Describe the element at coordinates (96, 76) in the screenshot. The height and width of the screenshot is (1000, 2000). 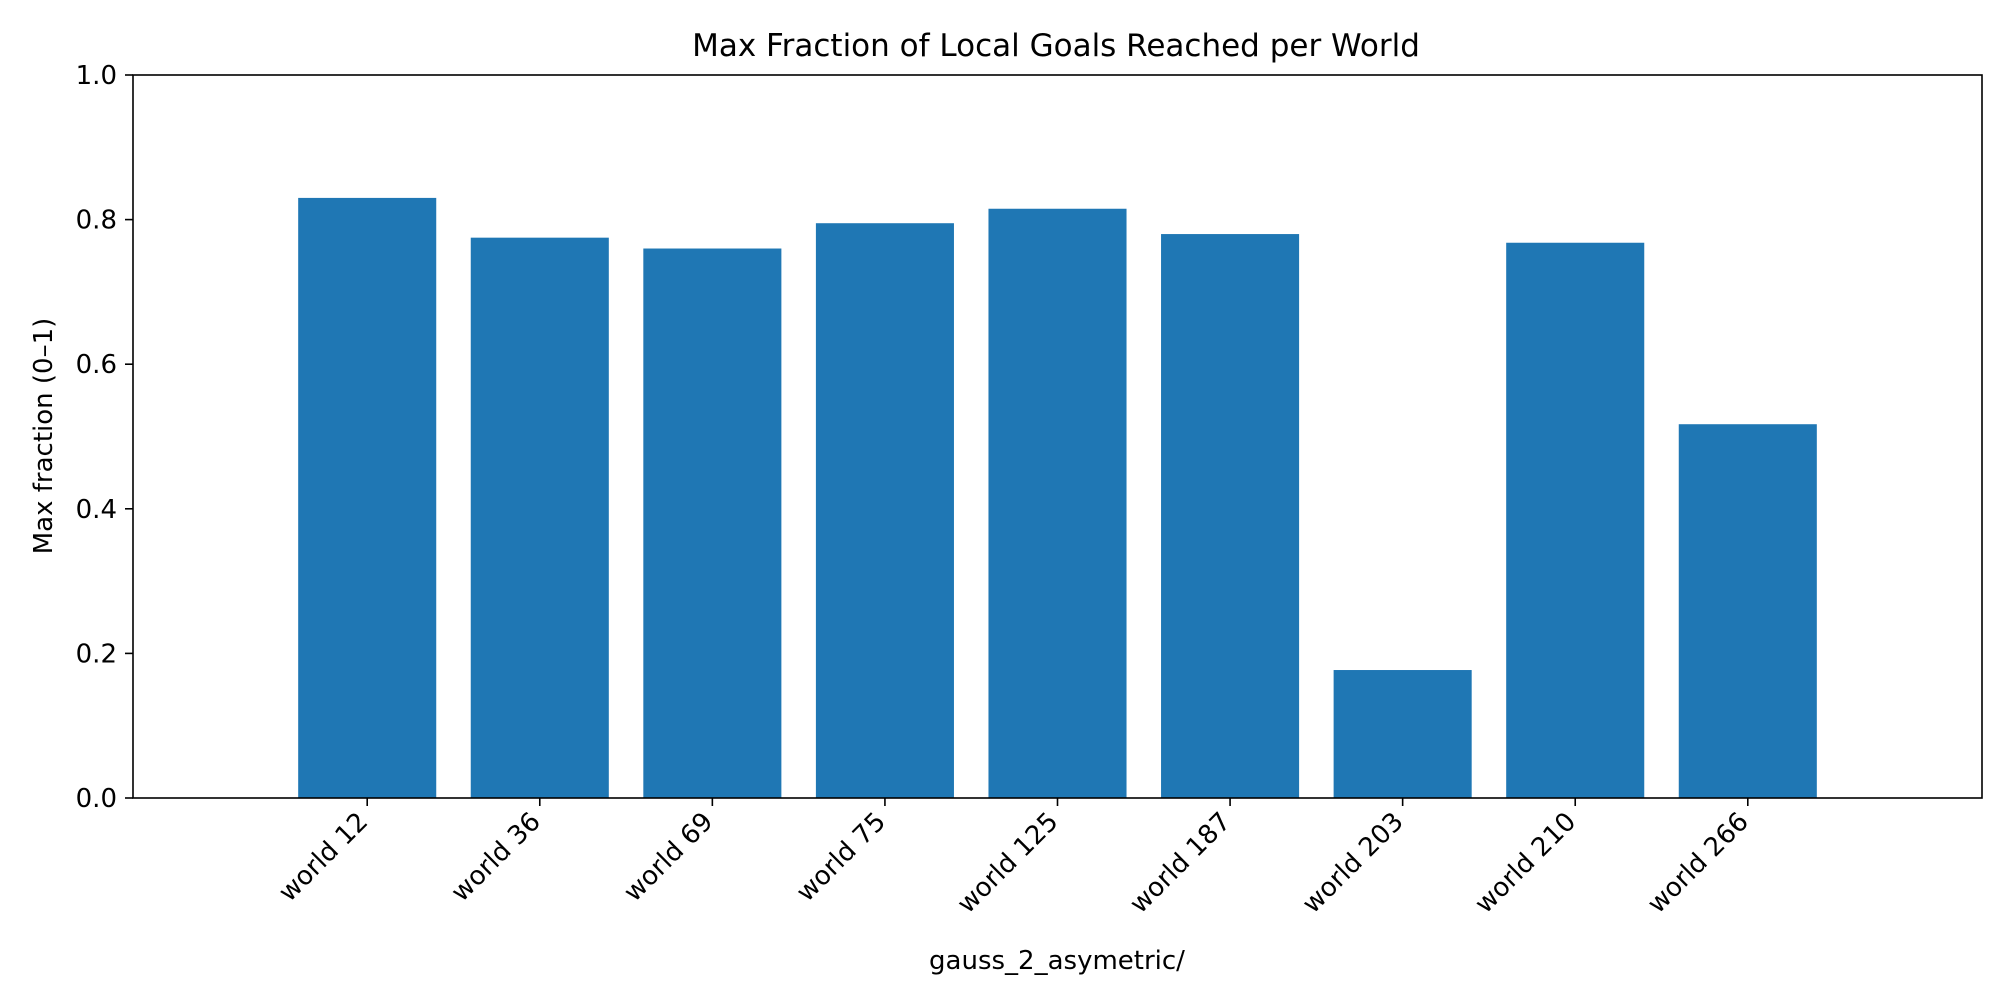
I see `y-tick-label: 1.0` at that location.